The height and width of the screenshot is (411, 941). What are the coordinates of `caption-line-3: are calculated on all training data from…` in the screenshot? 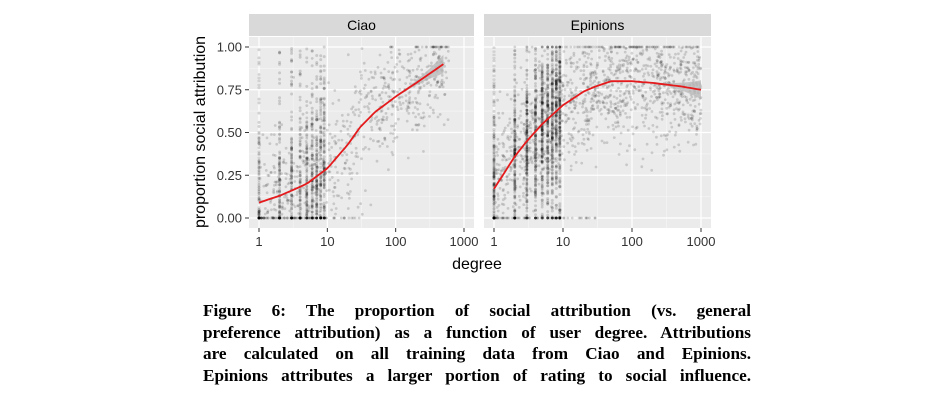 It's located at (477, 353).